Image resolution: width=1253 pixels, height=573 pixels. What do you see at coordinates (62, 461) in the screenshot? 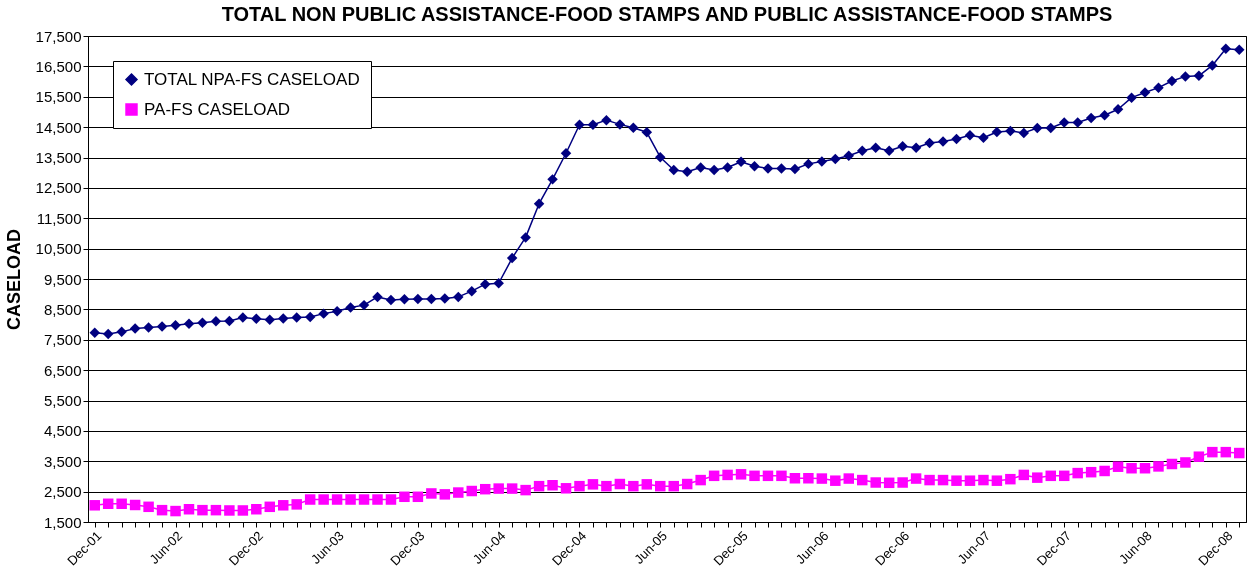
I see `y-tick-label: 3,500` at bounding box center [62, 461].